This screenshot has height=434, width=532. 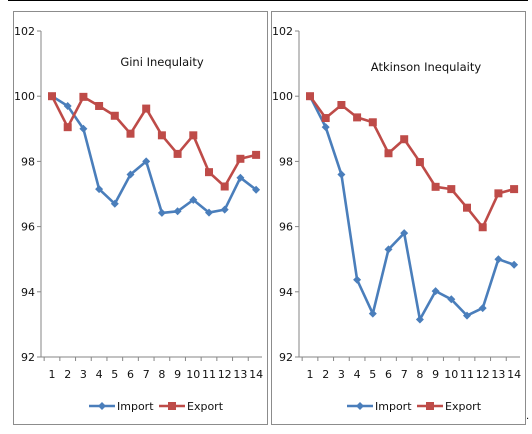 I want to click on top-border-line, so click(x=268, y=0).